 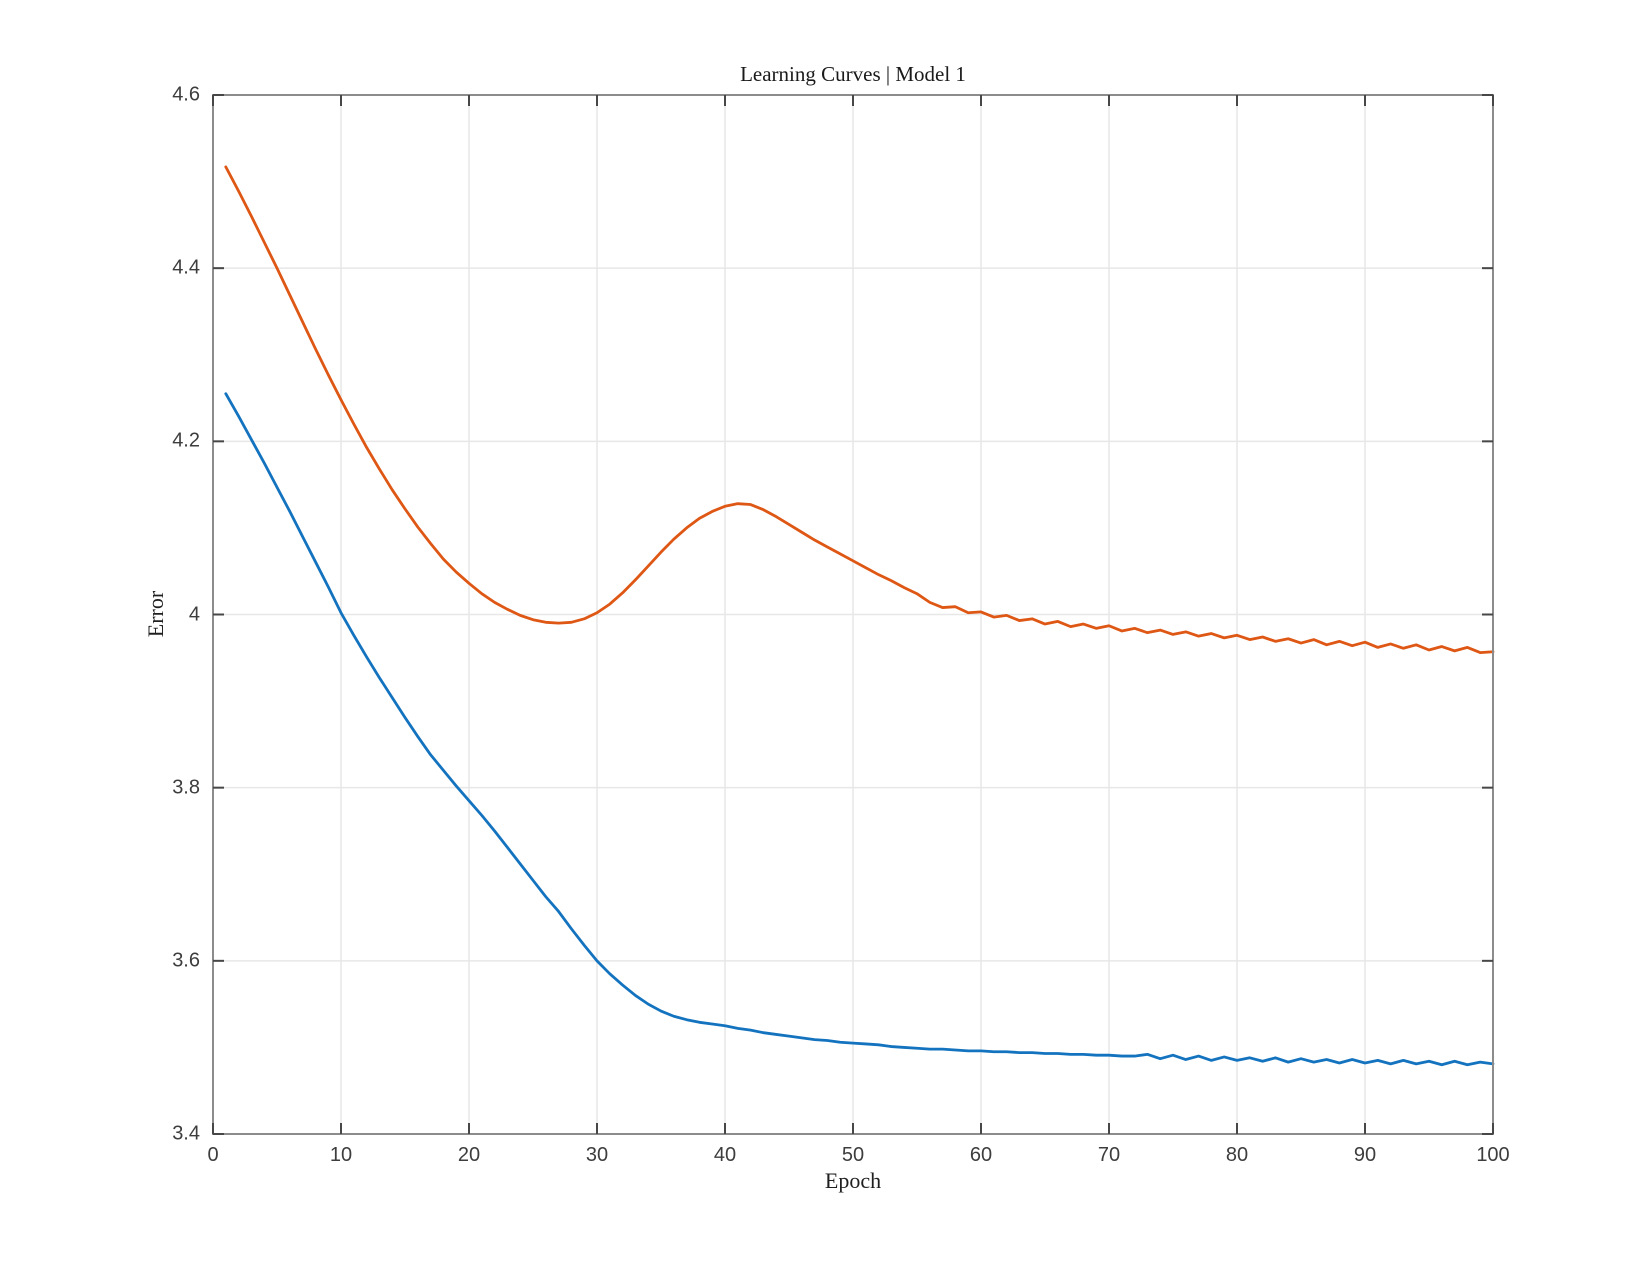 What do you see at coordinates (341, 1155) in the screenshot?
I see `x-tick-label: 10` at bounding box center [341, 1155].